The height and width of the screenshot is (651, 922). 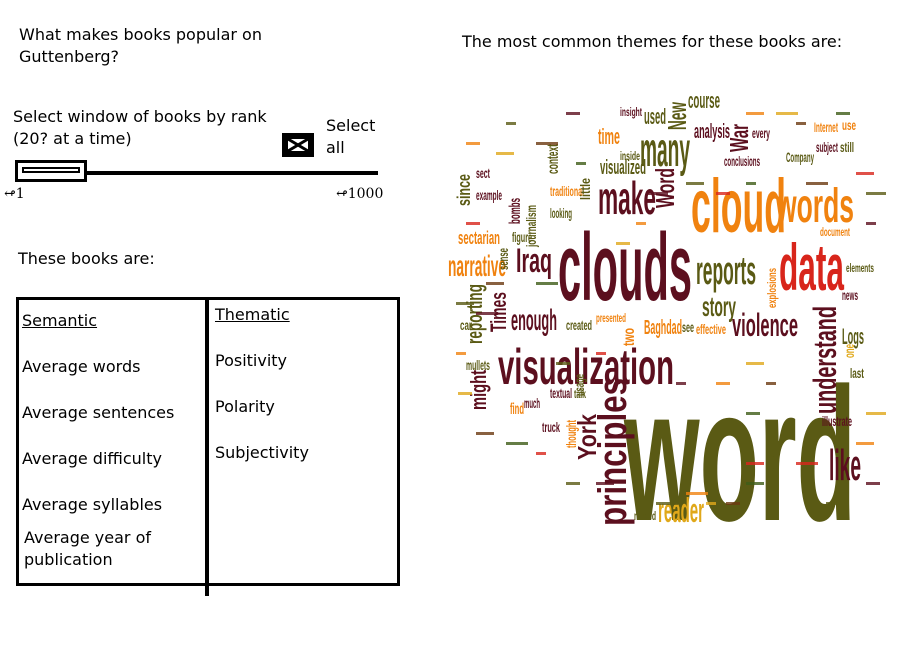 I want to click on select-all-checkbox, so click(x=298, y=145).